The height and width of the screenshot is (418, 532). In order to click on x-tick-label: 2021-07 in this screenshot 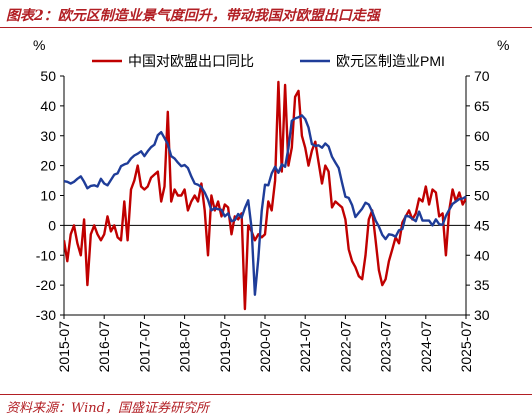, I will do `click(305, 347)`.